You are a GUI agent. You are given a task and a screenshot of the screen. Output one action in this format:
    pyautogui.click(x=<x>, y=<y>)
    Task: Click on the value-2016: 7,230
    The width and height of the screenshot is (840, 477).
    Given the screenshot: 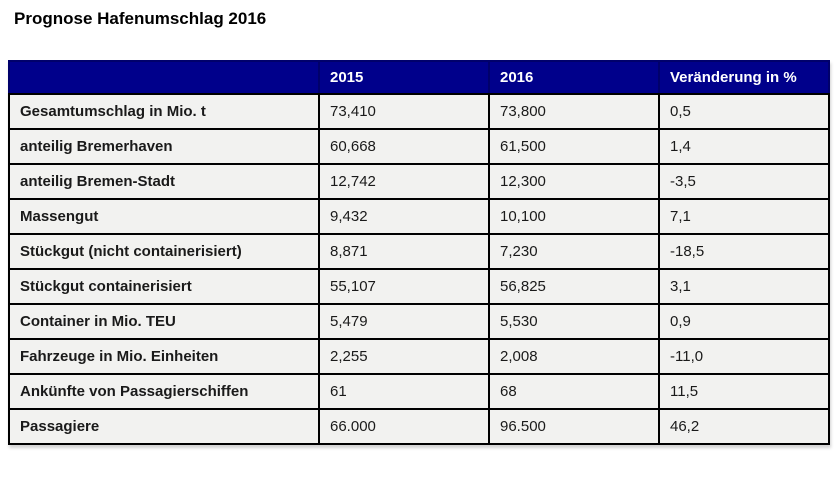 What is the action you would take?
    pyautogui.click(x=574, y=251)
    